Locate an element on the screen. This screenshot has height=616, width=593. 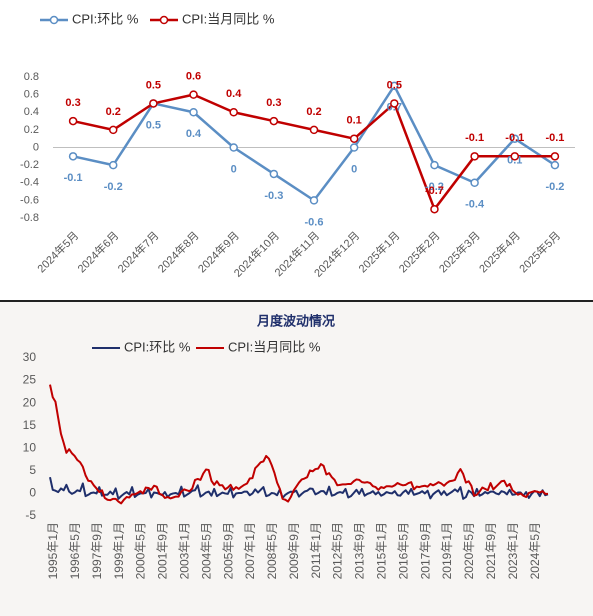
x-tick-label: 2019年1月 is located at coordinates (447, 550).